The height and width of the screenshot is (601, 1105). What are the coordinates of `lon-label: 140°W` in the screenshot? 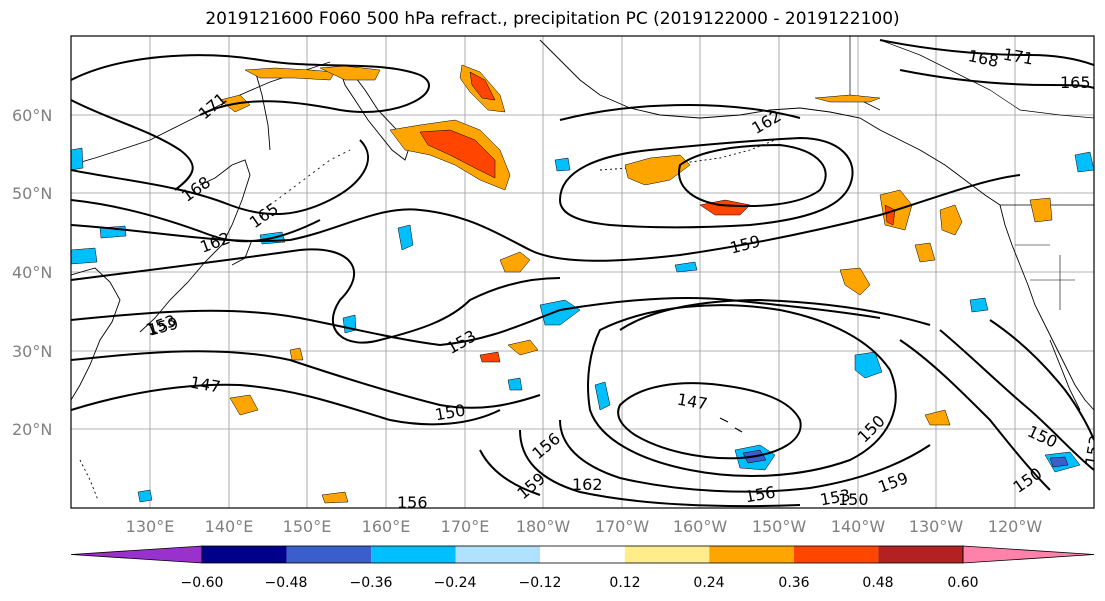 It's located at (858, 526).